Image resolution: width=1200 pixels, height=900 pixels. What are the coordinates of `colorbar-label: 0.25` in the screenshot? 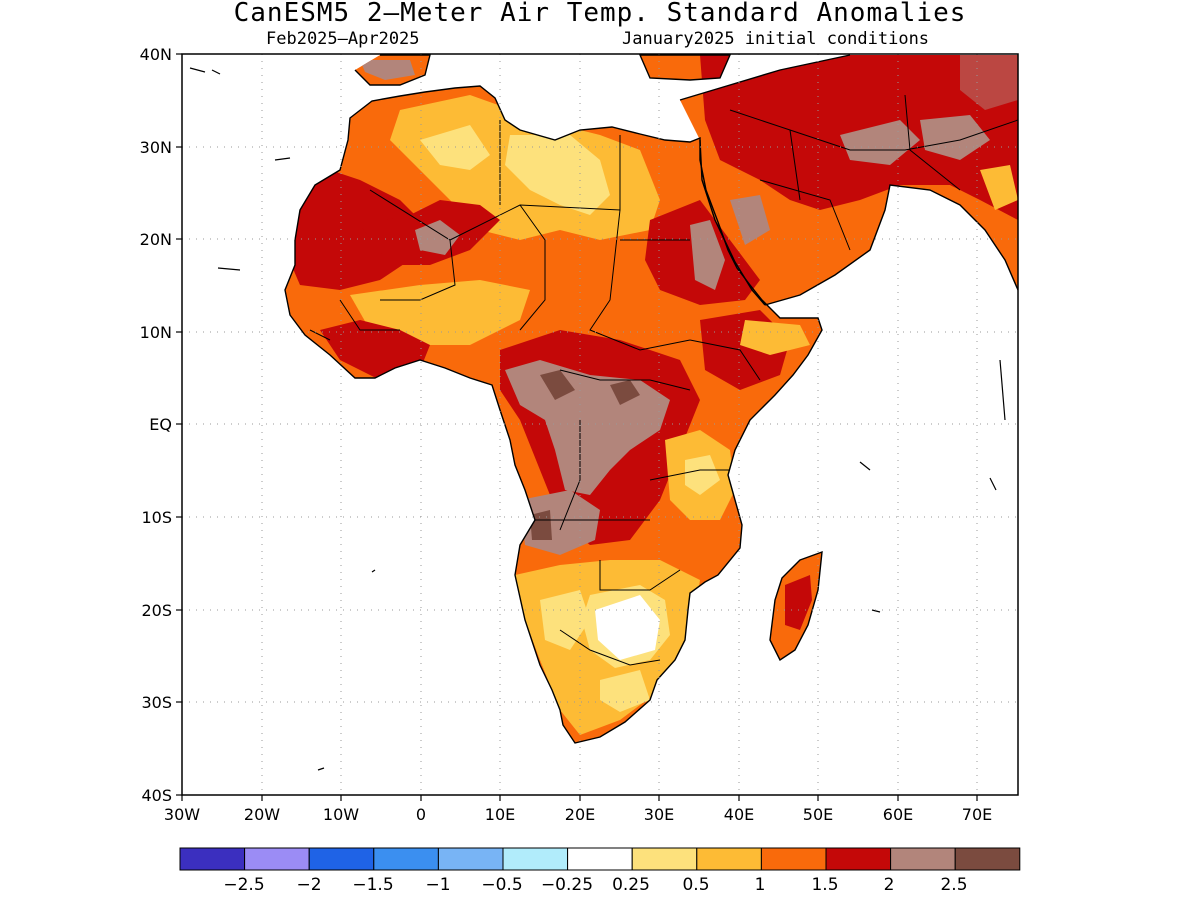 It's located at (631, 885).